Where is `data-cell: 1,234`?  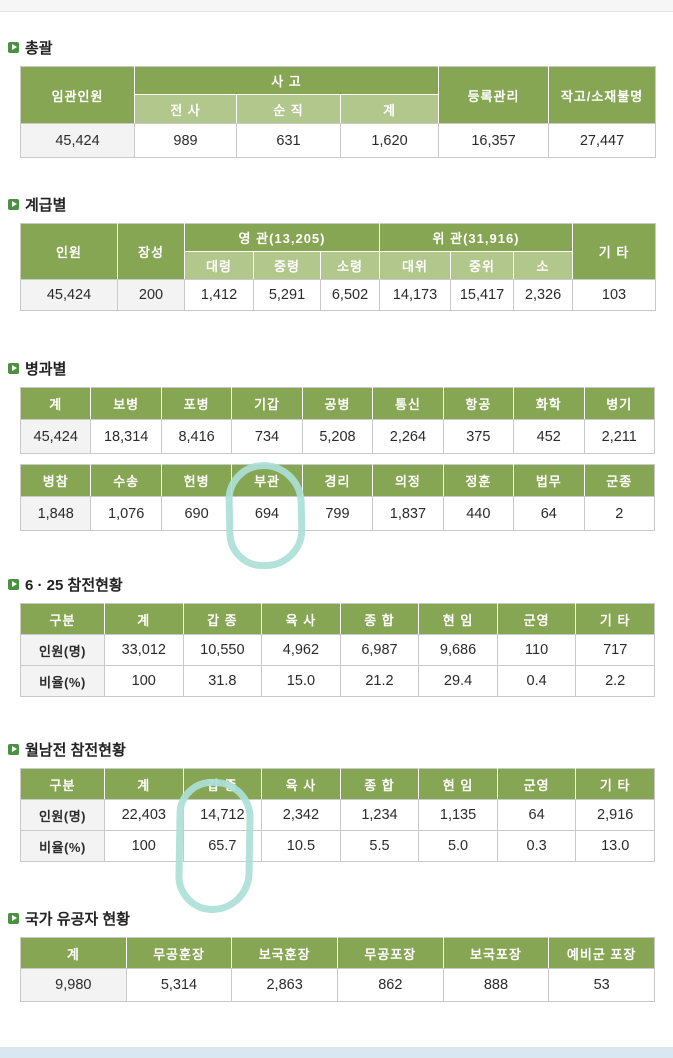 data-cell: 1,234 is located at coordinates (379, 815).